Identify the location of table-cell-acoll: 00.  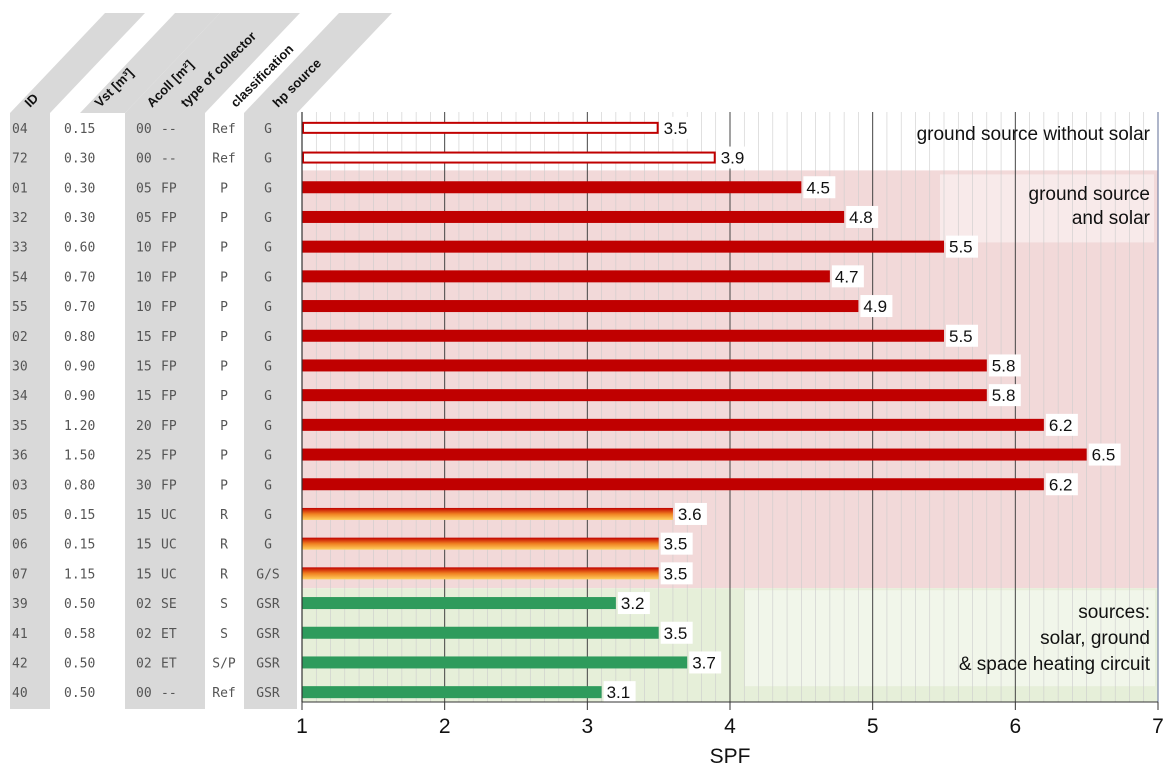
(144, 159).